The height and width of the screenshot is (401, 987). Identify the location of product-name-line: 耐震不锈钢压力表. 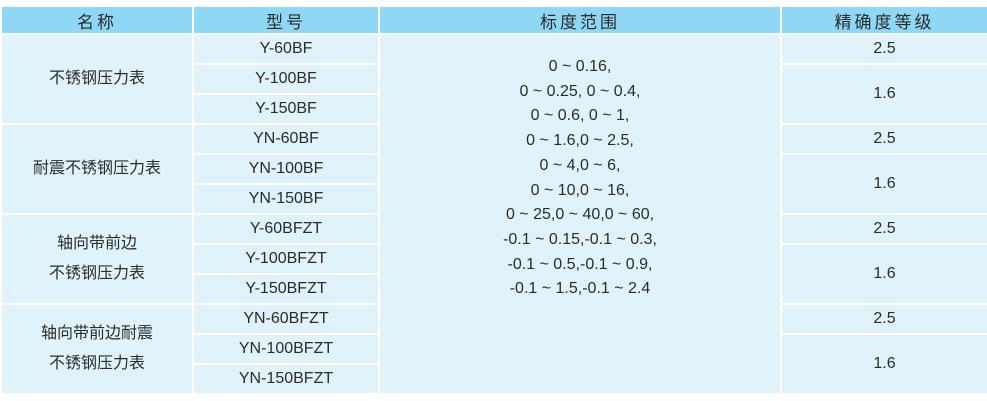
(96, 168).